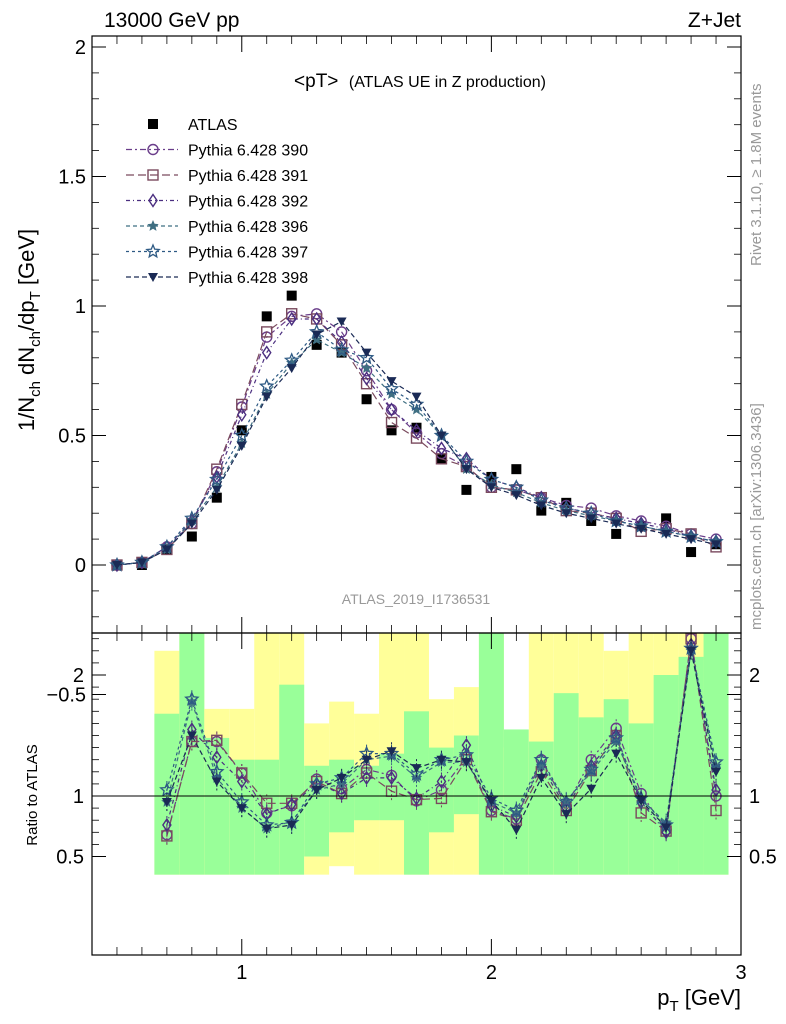 This screenshot has width=786, height=1024. Describe the element at coordinates (29, 330) in the screenshot. I see `main-y-axis-label: 1/Nch dNch/dpT [GeV]` at that location.